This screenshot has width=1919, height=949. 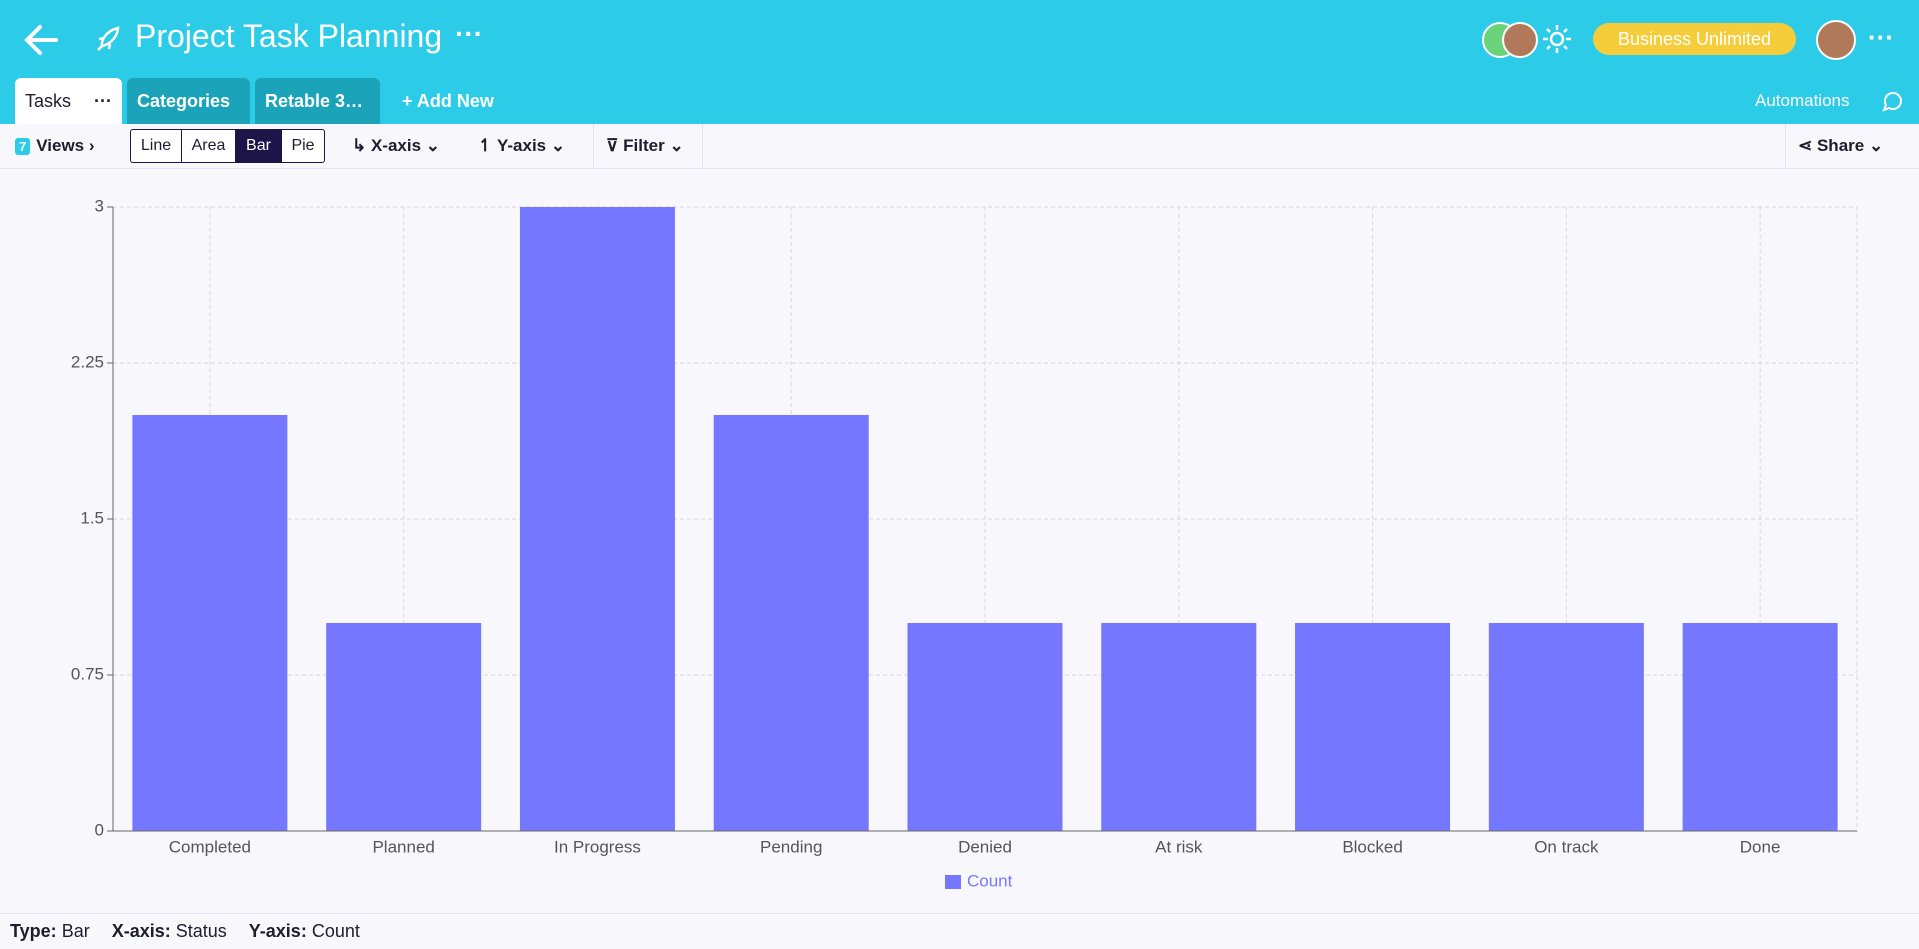 I want to click on tab: Tasks ···, so click(x=68, y=101).